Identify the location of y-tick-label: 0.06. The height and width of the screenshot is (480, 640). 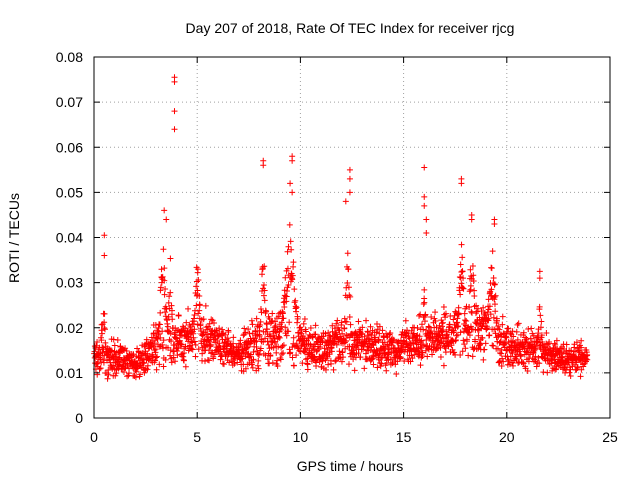
(69, 147).